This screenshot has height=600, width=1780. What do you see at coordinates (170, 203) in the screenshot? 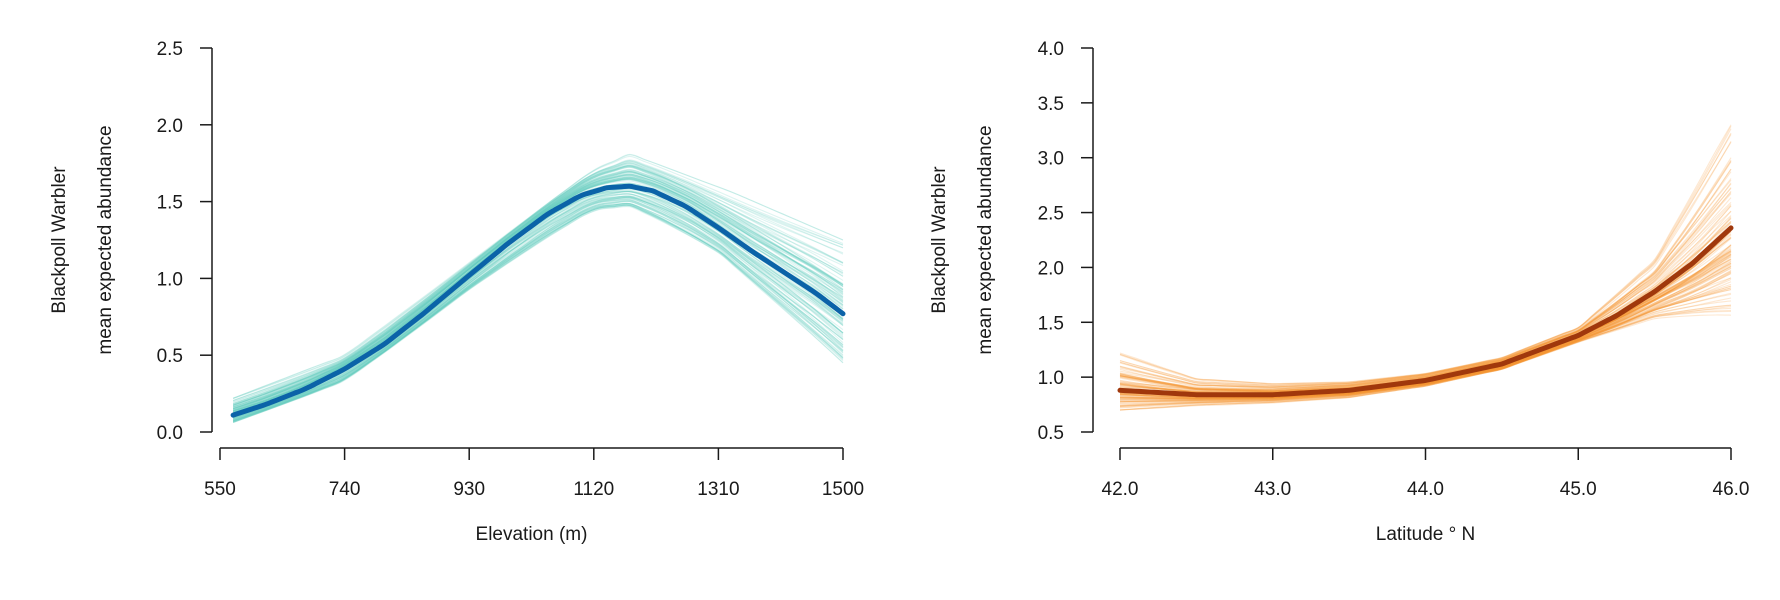
I see `y-tick-label: 1.5` at bounding box center [170, 203].